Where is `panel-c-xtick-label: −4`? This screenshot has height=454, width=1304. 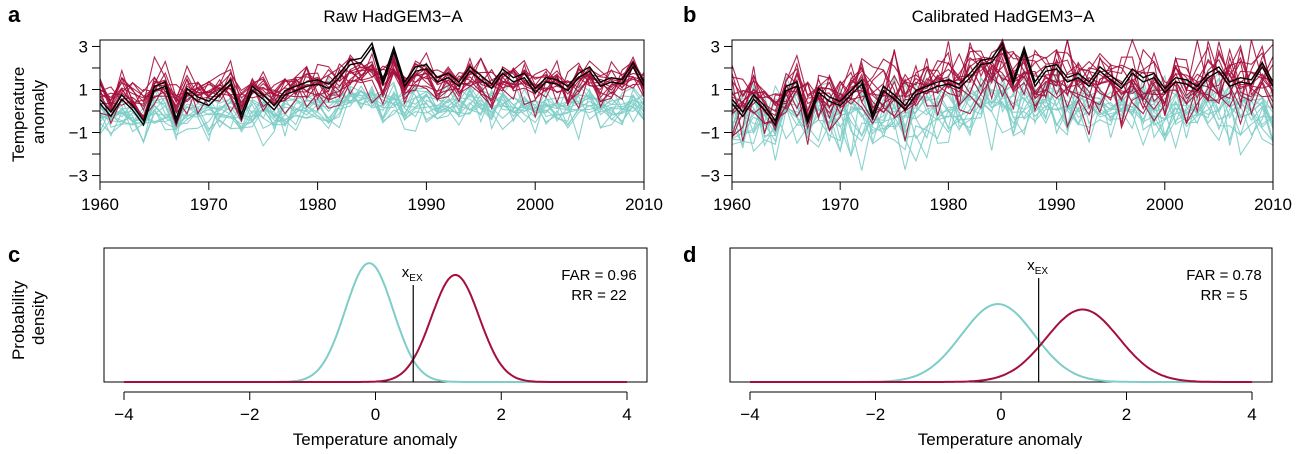 panel-c-xtick-label: −4 is located at coordinates (123, 414).